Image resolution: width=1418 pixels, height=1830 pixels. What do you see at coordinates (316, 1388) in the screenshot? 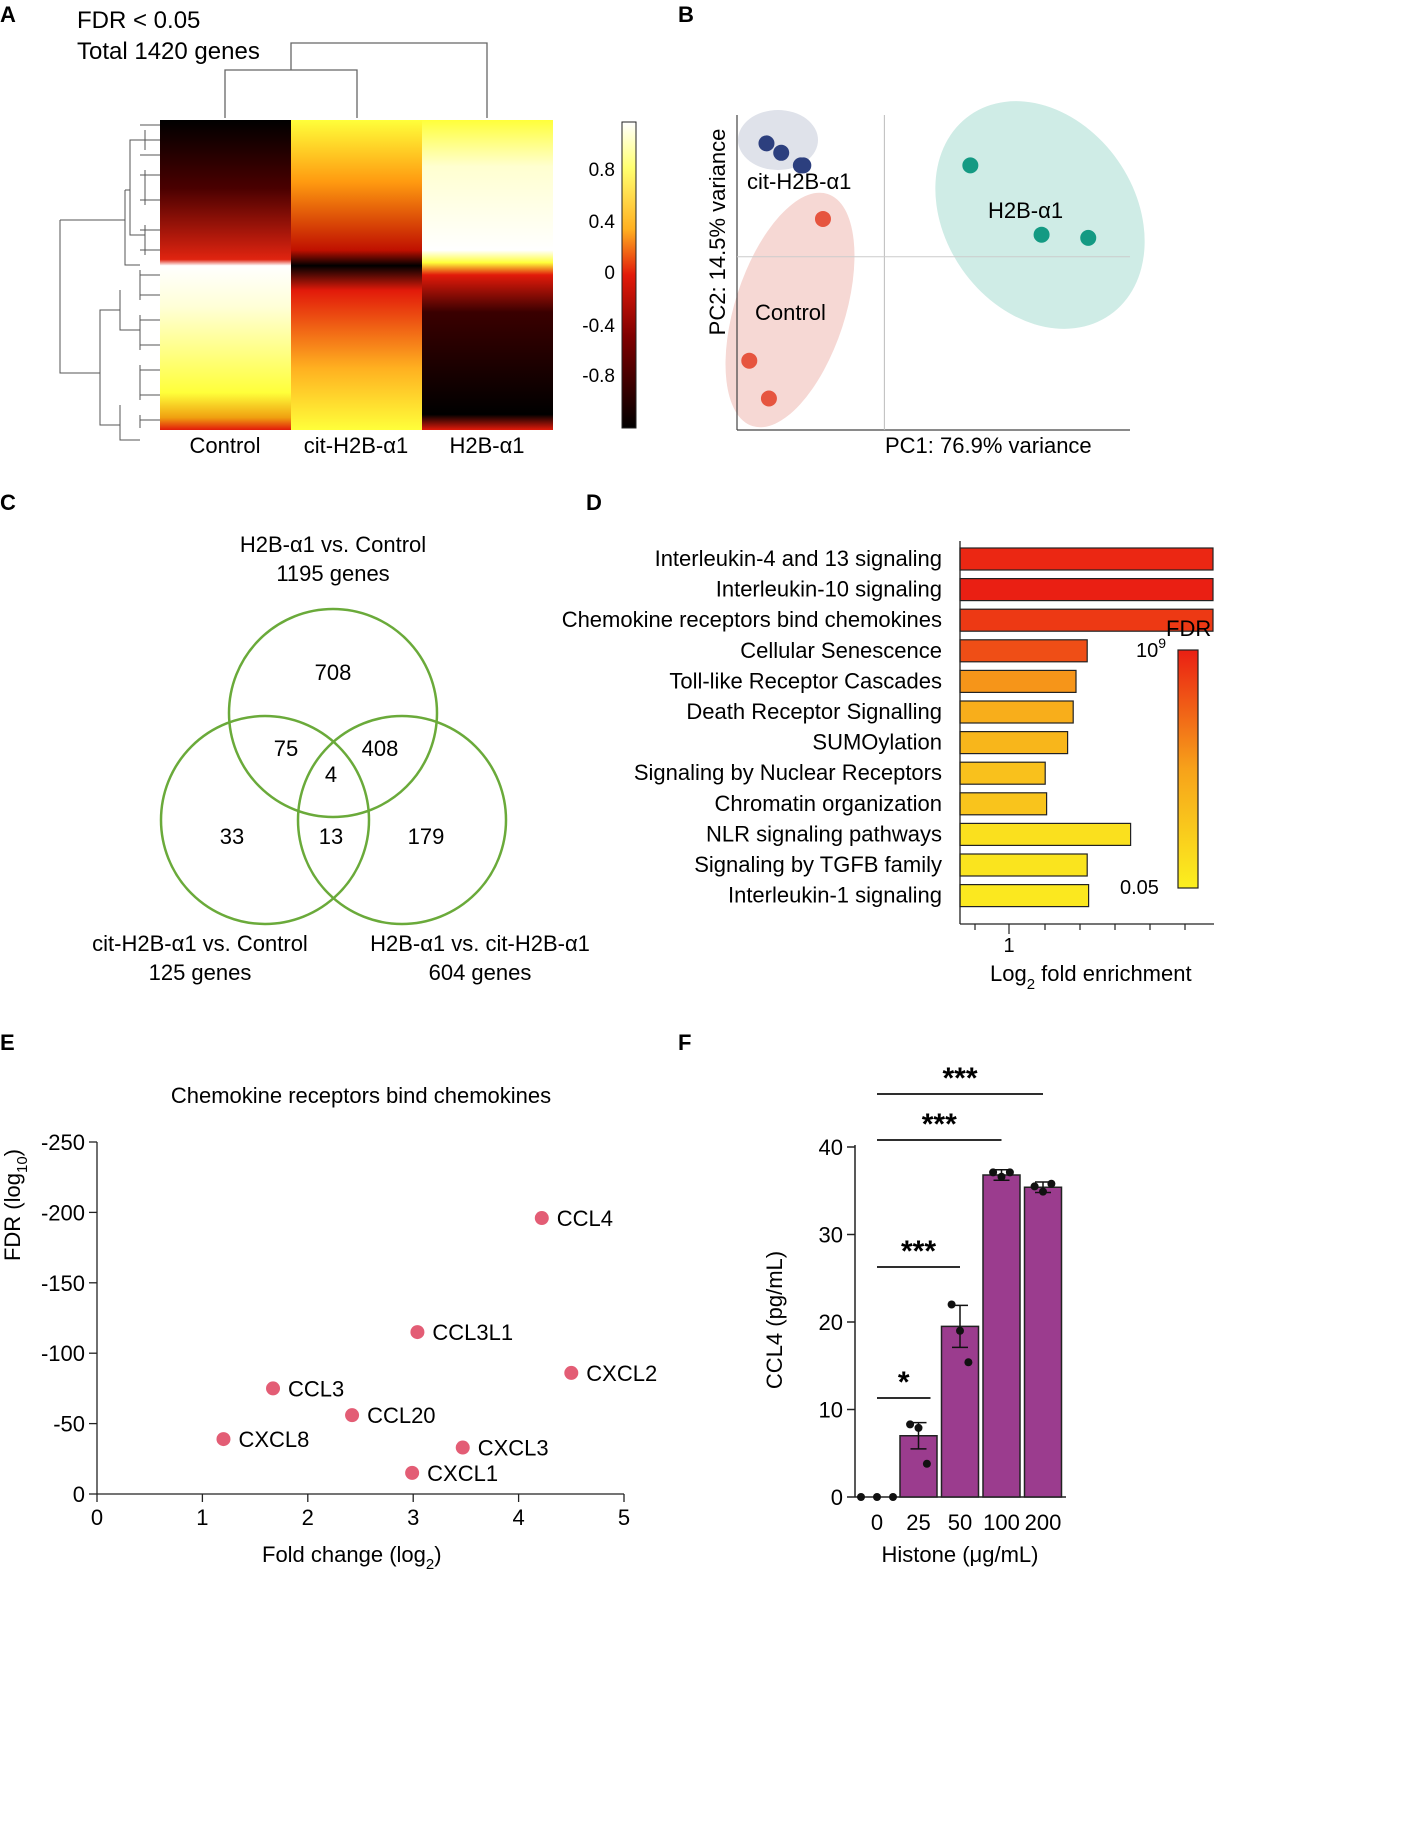
I see `volcano-point-label: CCL3` at bounding box center [316, 1388].